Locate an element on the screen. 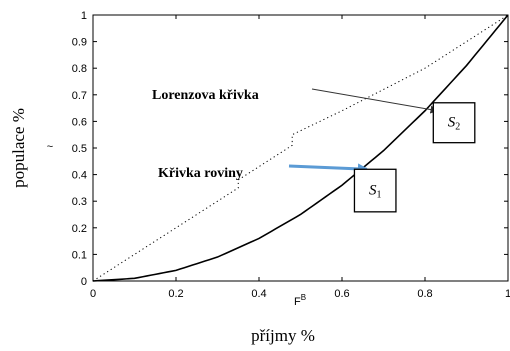 Image resolution: width=510 pixels, height=351 pixels. x-axis-label: příjmy % is located at coordinates (283, 335).